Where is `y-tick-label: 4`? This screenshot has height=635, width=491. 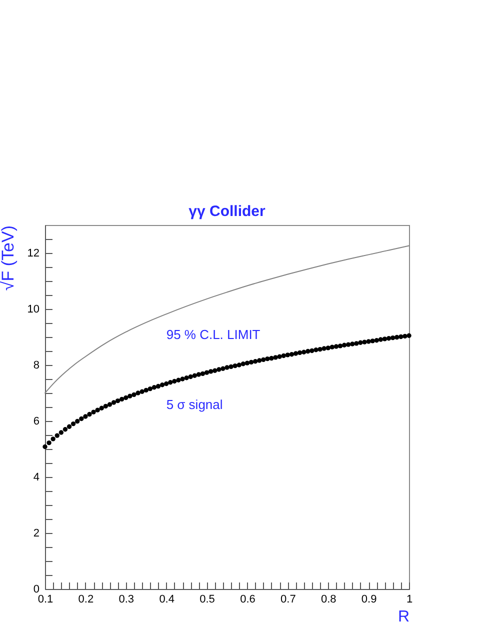
y-tick-label: 4 is located at coordinates (36, 478).